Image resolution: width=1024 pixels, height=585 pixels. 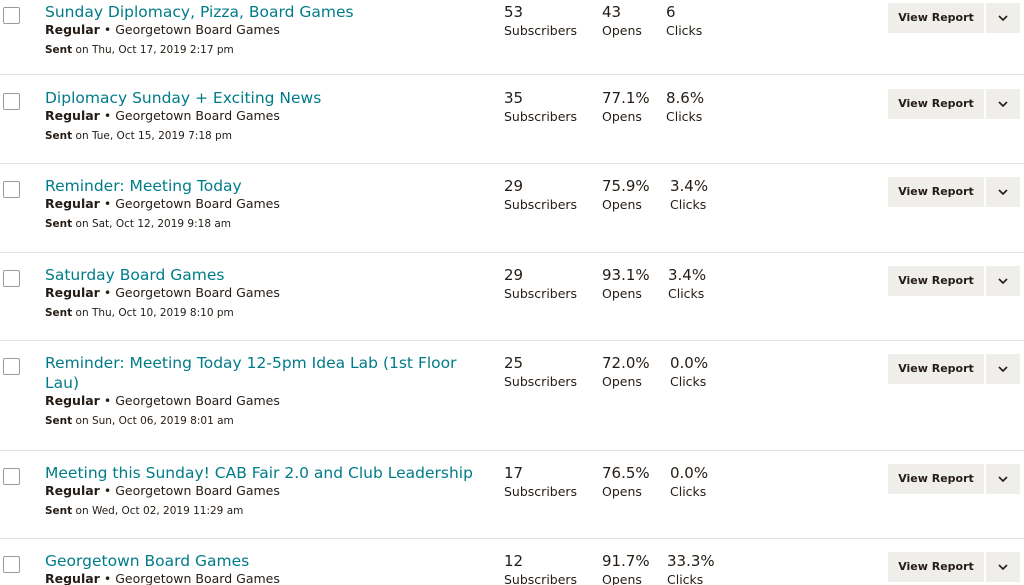 I want to click on subscribers-count: 29, so click(x=514, y=186).